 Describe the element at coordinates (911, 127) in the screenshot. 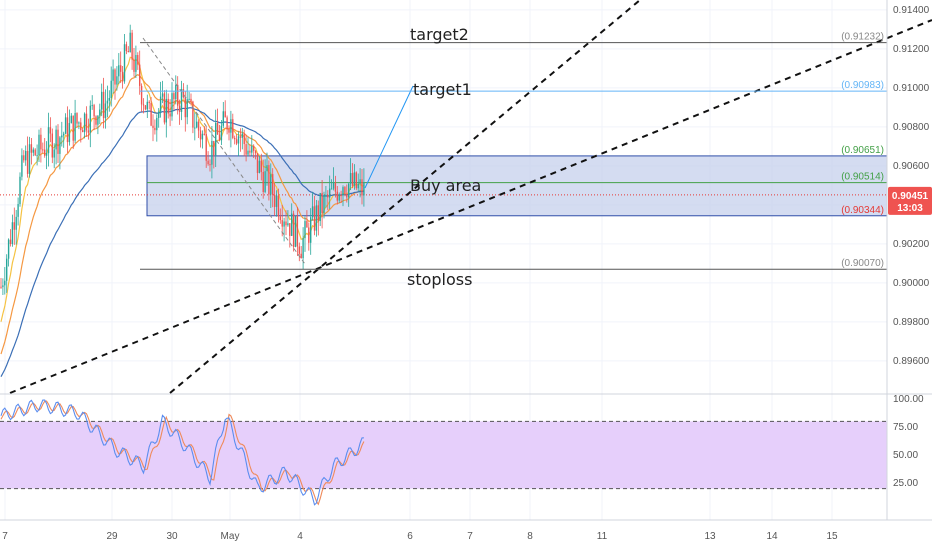

I see `price-tick-label: 0.90800` at that location.